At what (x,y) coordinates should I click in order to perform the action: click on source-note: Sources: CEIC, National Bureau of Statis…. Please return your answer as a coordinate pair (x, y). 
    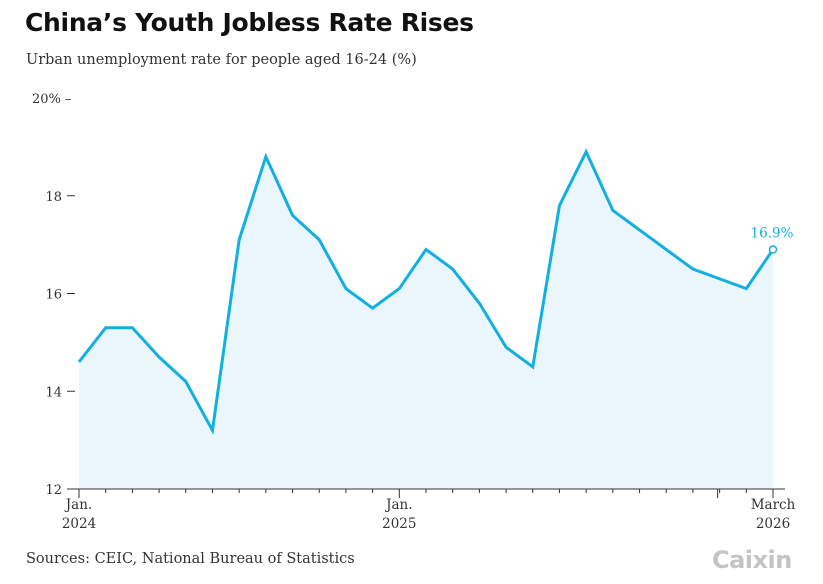
    Looking at the image, I should click on (190, 559).